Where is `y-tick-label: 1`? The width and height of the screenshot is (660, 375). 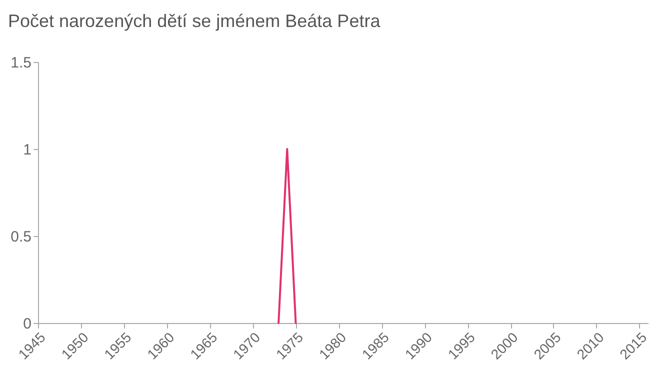 y-tick-label: 1 is located at coordinates (27, 150).